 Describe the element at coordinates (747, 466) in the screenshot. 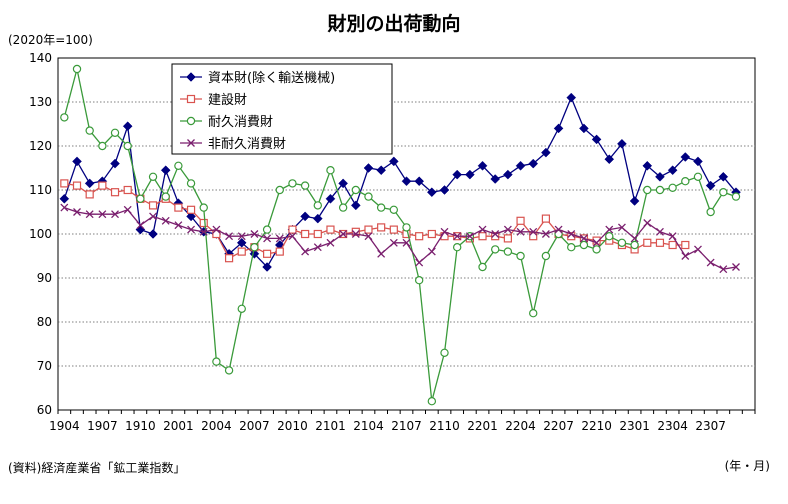

I see `x-axis-label: (年・月)` at that location.